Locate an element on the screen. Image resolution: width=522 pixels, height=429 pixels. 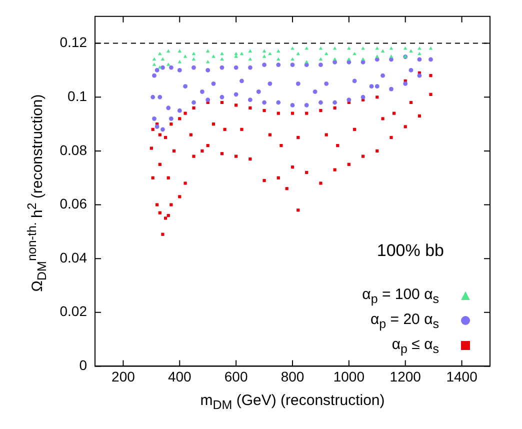
y-tick-label: 0.02 is located at coordinates (74, 311).